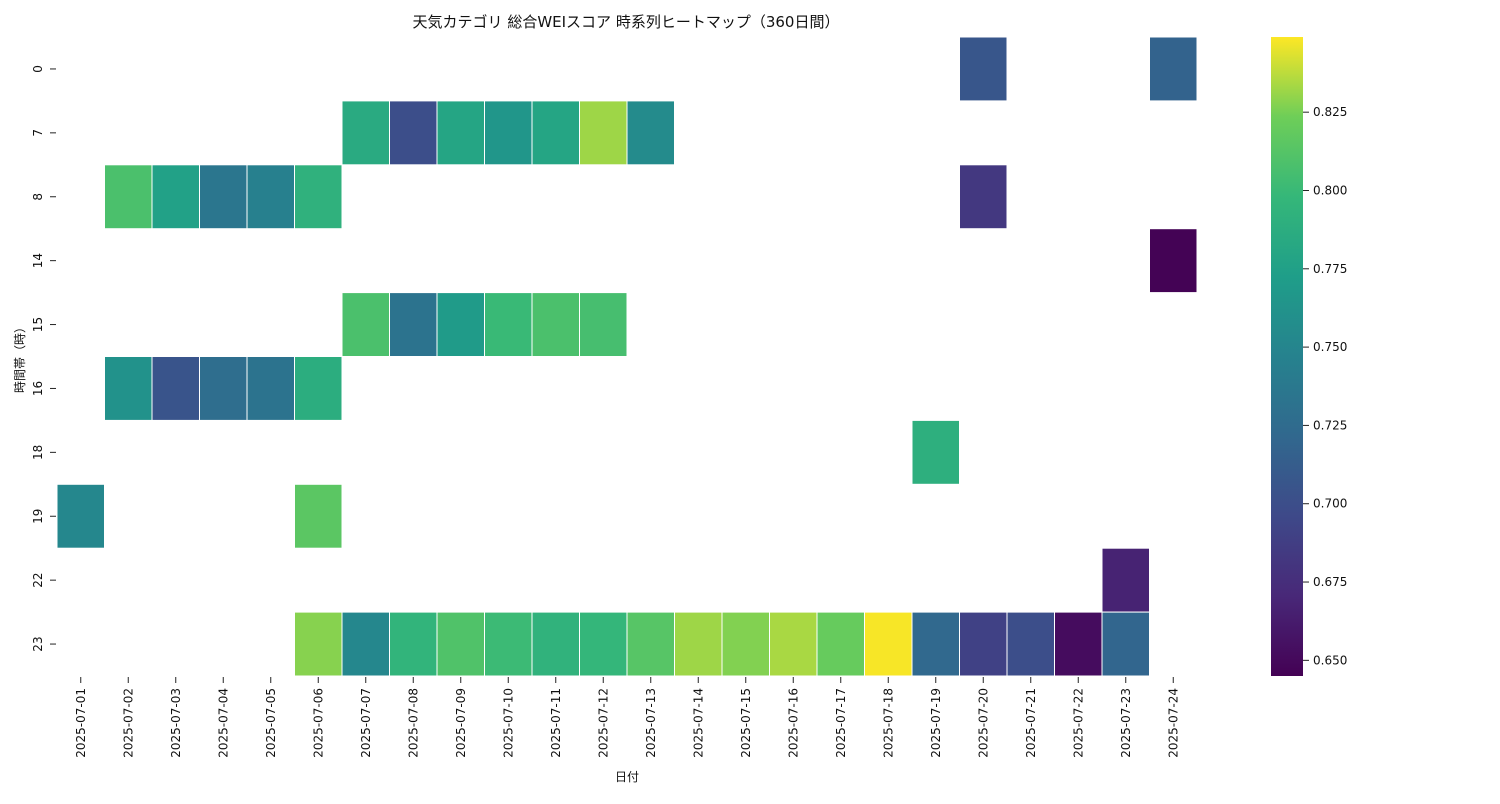 This screenshot has width=1500, height=804. Describe the element at coordinates (38, 260) in the screenshot. I see `y-tick-label: 14` at that location.